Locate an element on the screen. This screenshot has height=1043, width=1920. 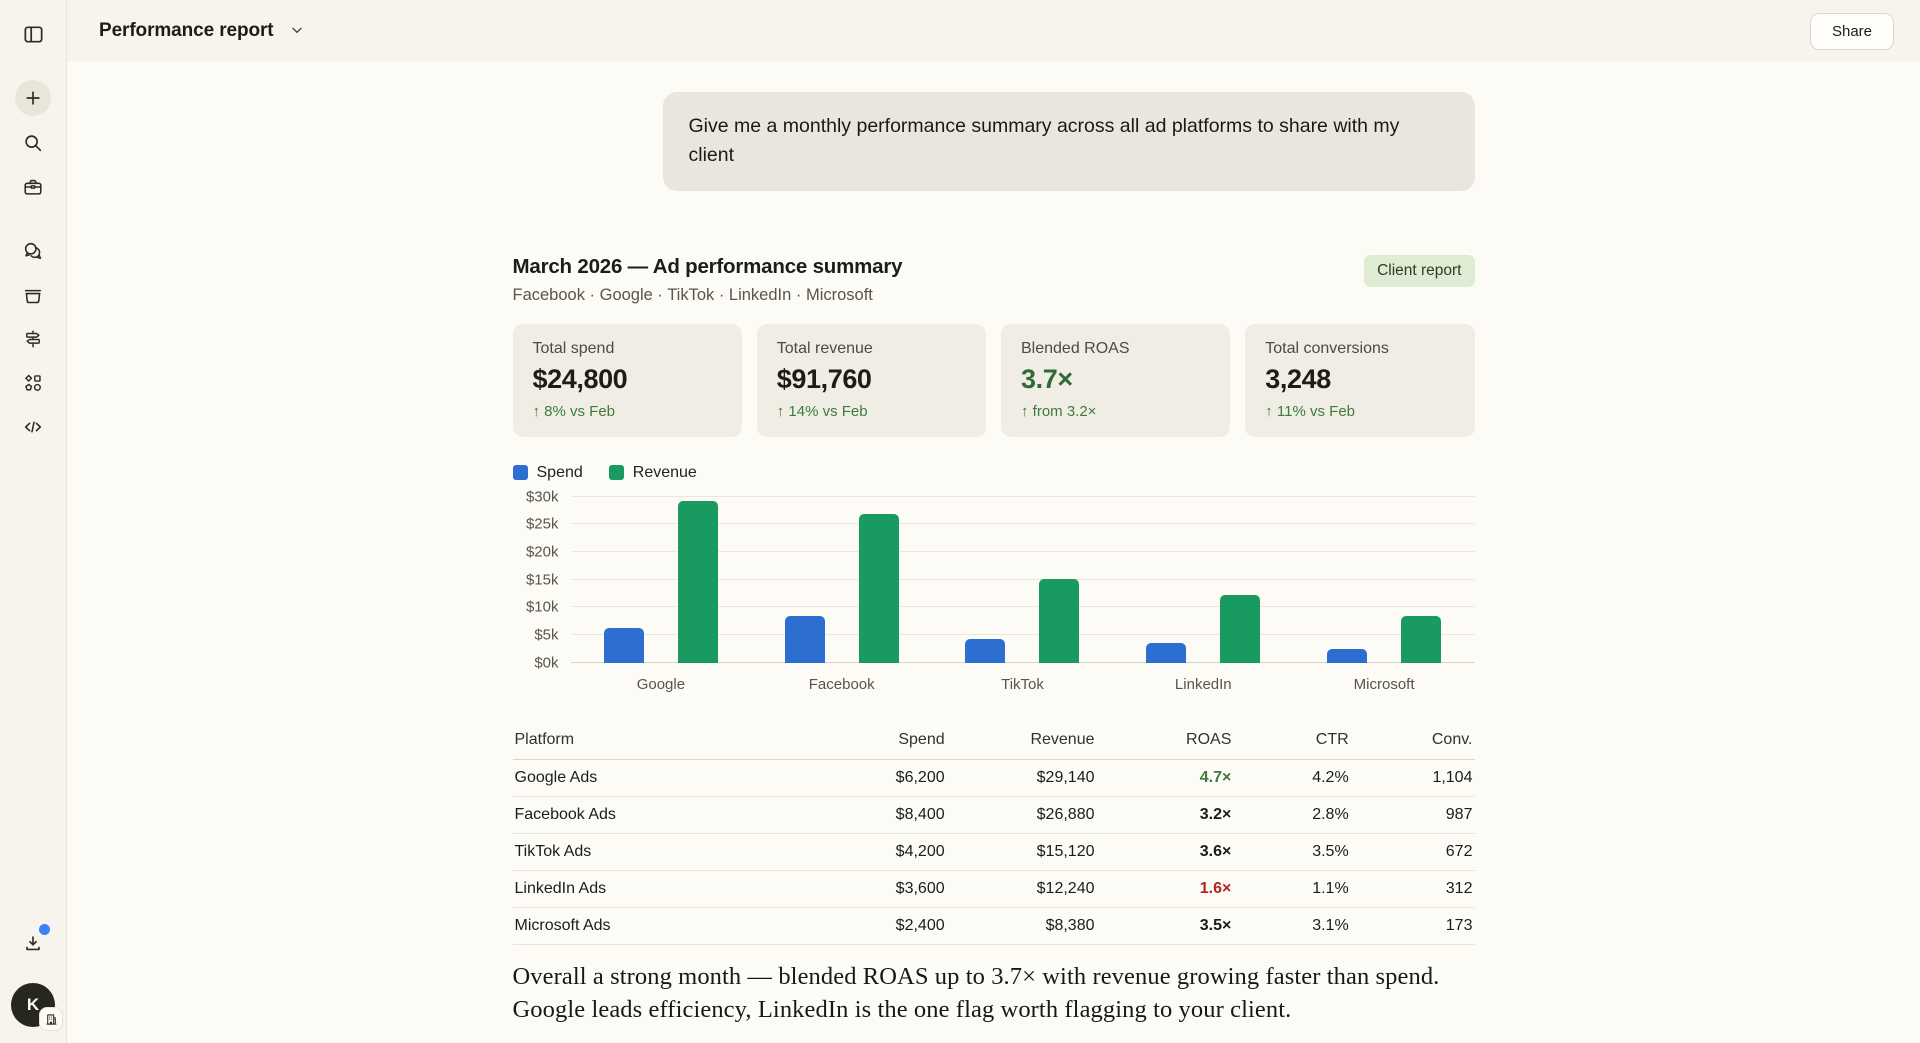
legend-label: Revenue is located at coordinates (664, 472).